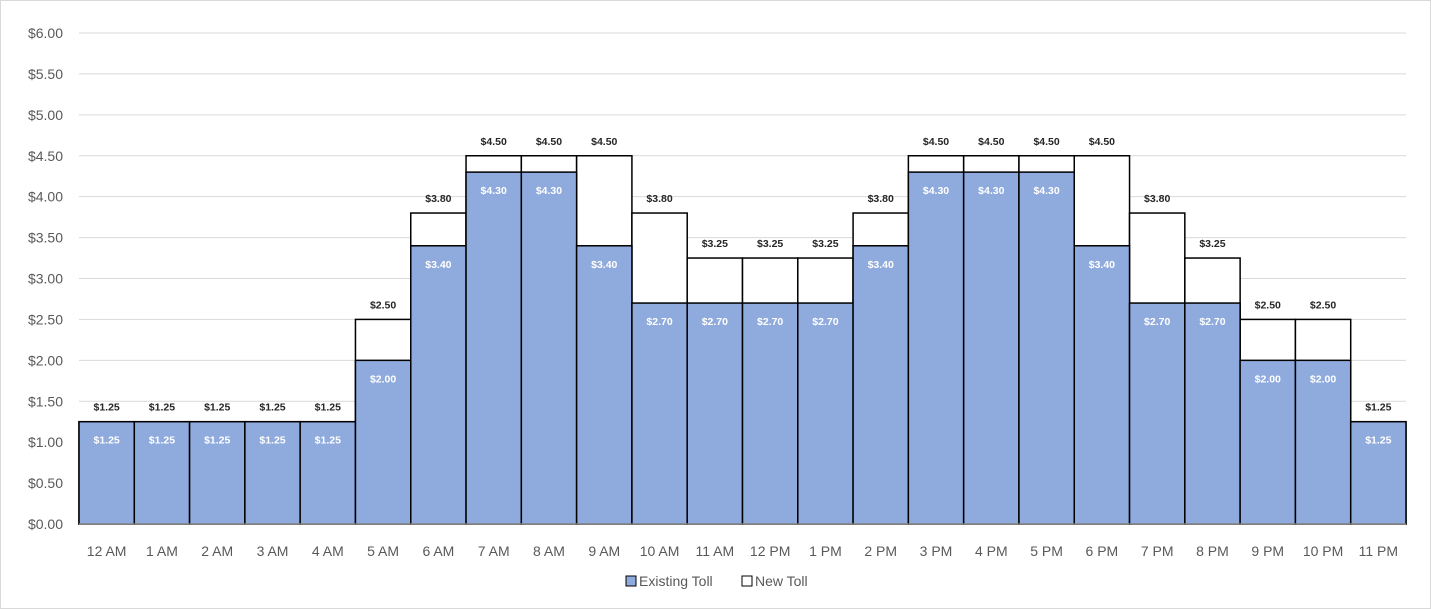 The width and height of the screenshot is (1431, 609). What do you see at coordinates (660, 551) in the screenshot?
I see `x-tick-label: 10 AM` at bounding box center [660, 551].